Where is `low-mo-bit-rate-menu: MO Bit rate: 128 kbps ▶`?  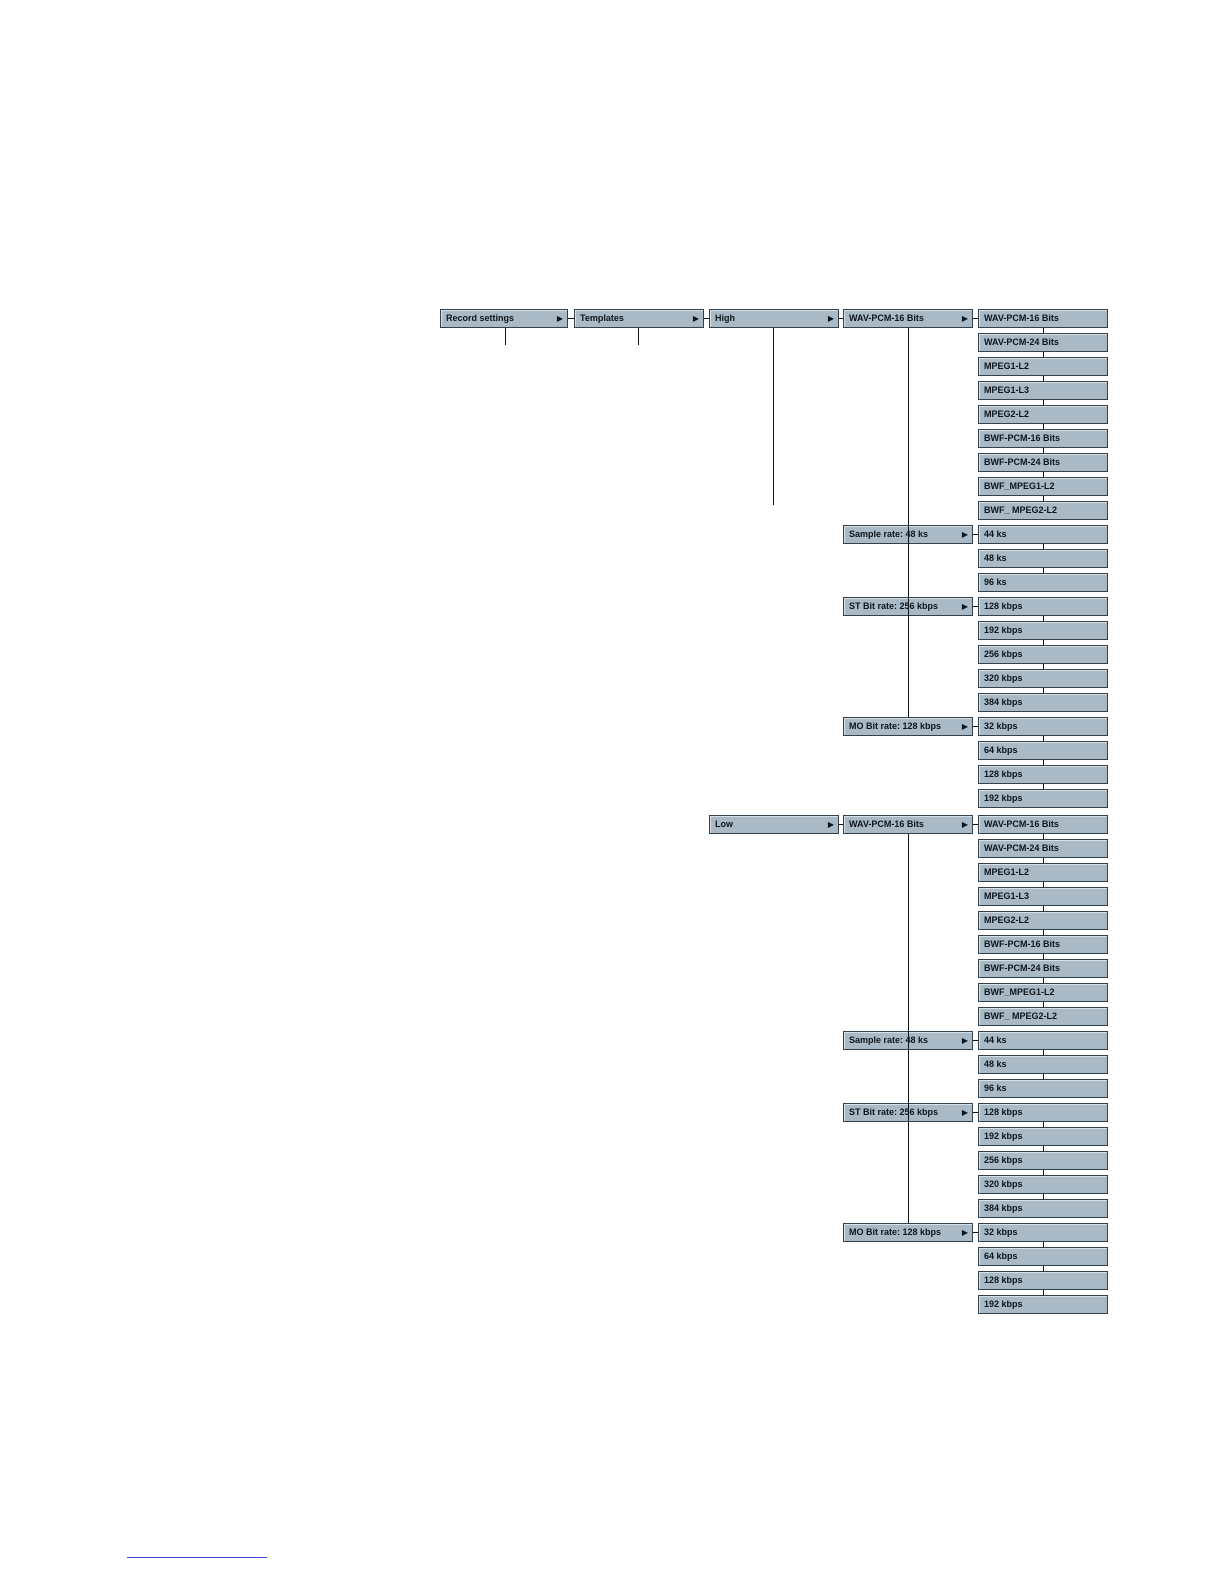 low-mo-bit-rate-menu: MO Bit rate: 128 kbps ▶ is located at coordinates (908, 1232).